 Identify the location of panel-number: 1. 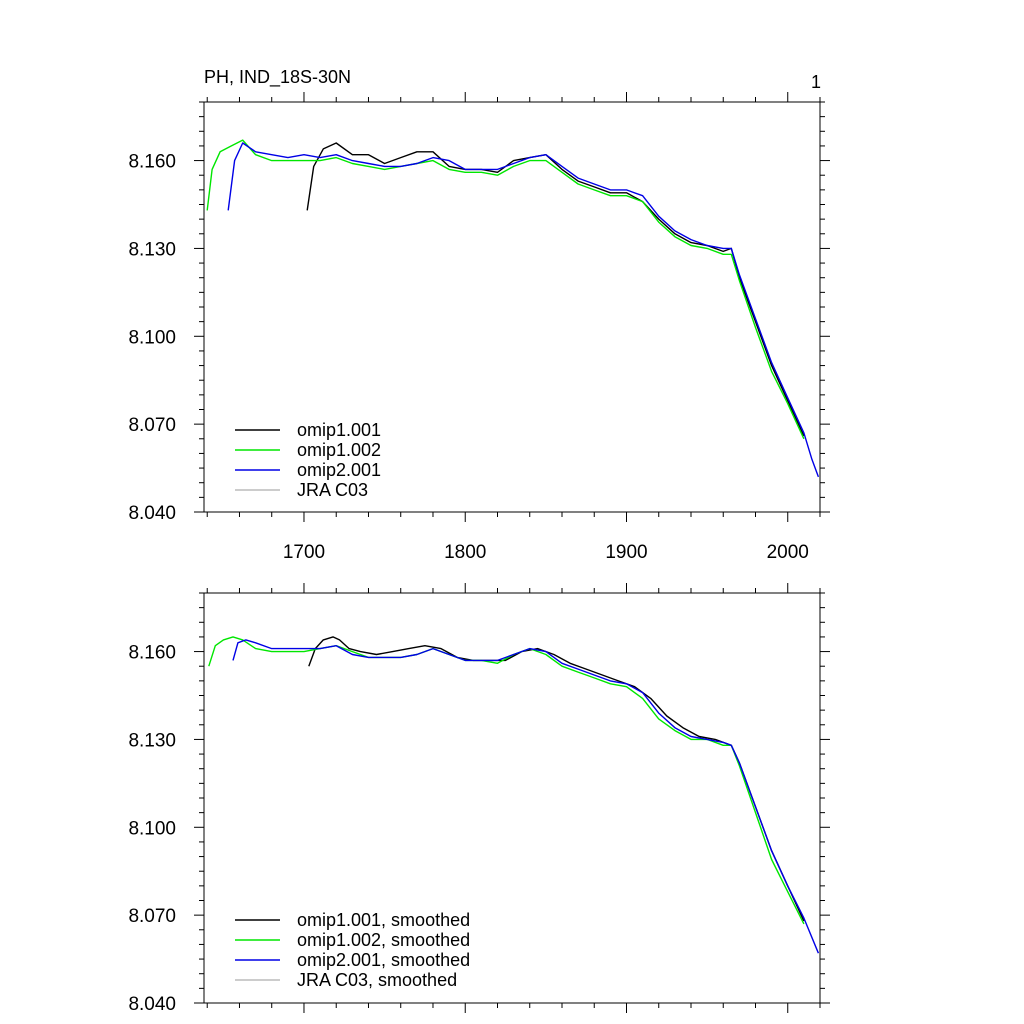
(816, 82).